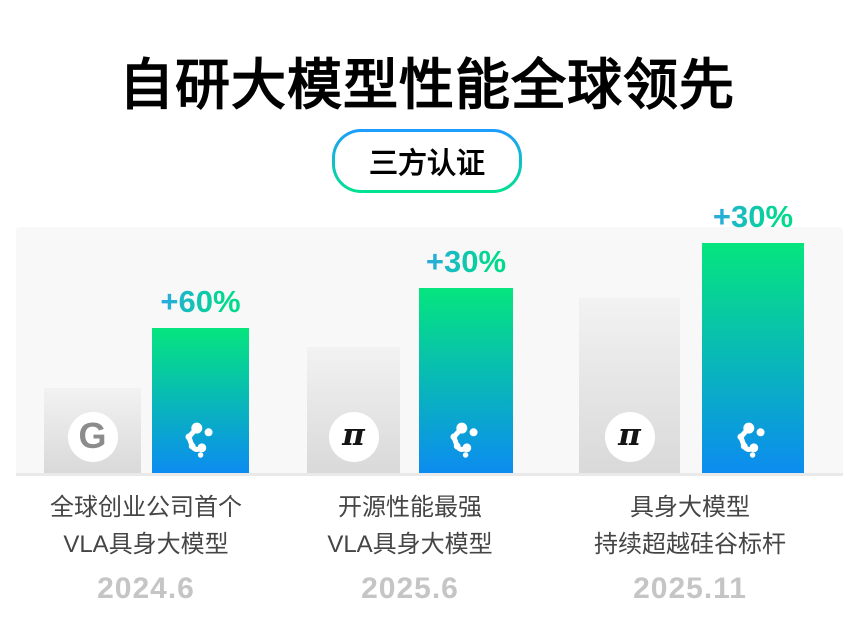 This screenshot has width=854, height=630. I want to click on caption-line-1: 全球创业公司首个, so click(146, 507).